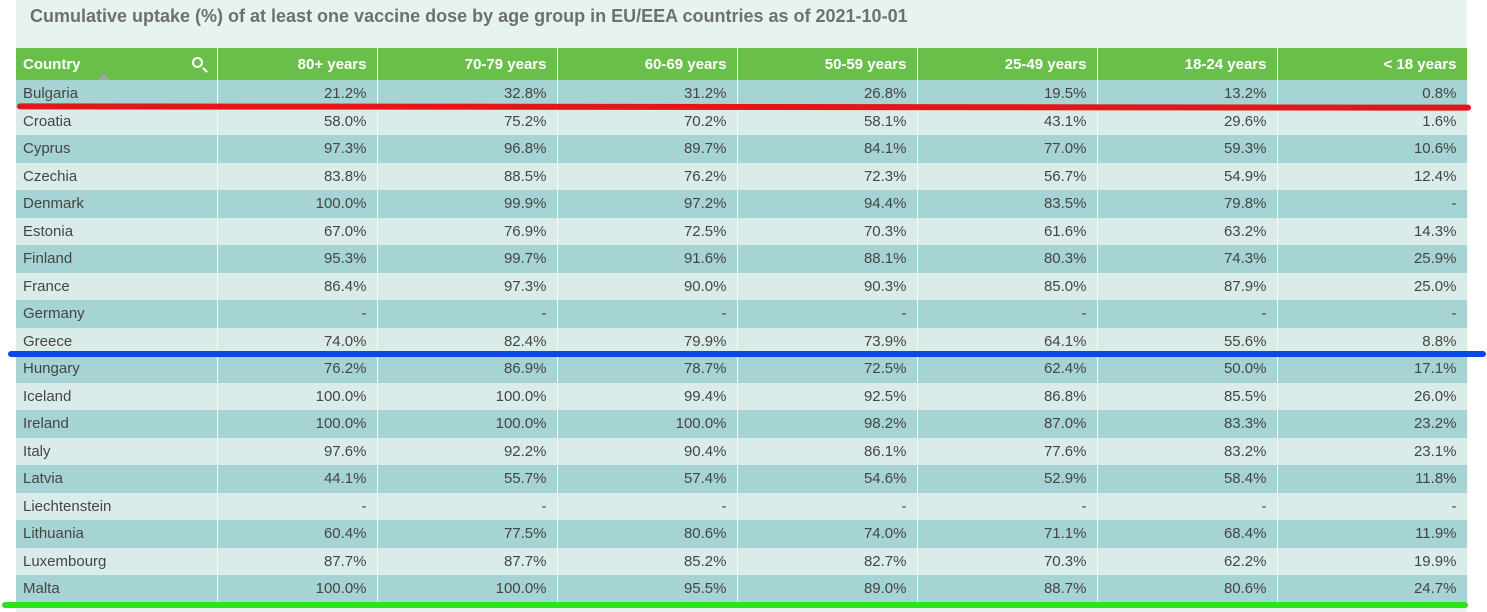 Image resolution: width=1487 pixels, height=612 pixels. Describe the element at coordinates (827, 64) in the screenshot. I see `column-header-50-59: 50-59 years` at that location.